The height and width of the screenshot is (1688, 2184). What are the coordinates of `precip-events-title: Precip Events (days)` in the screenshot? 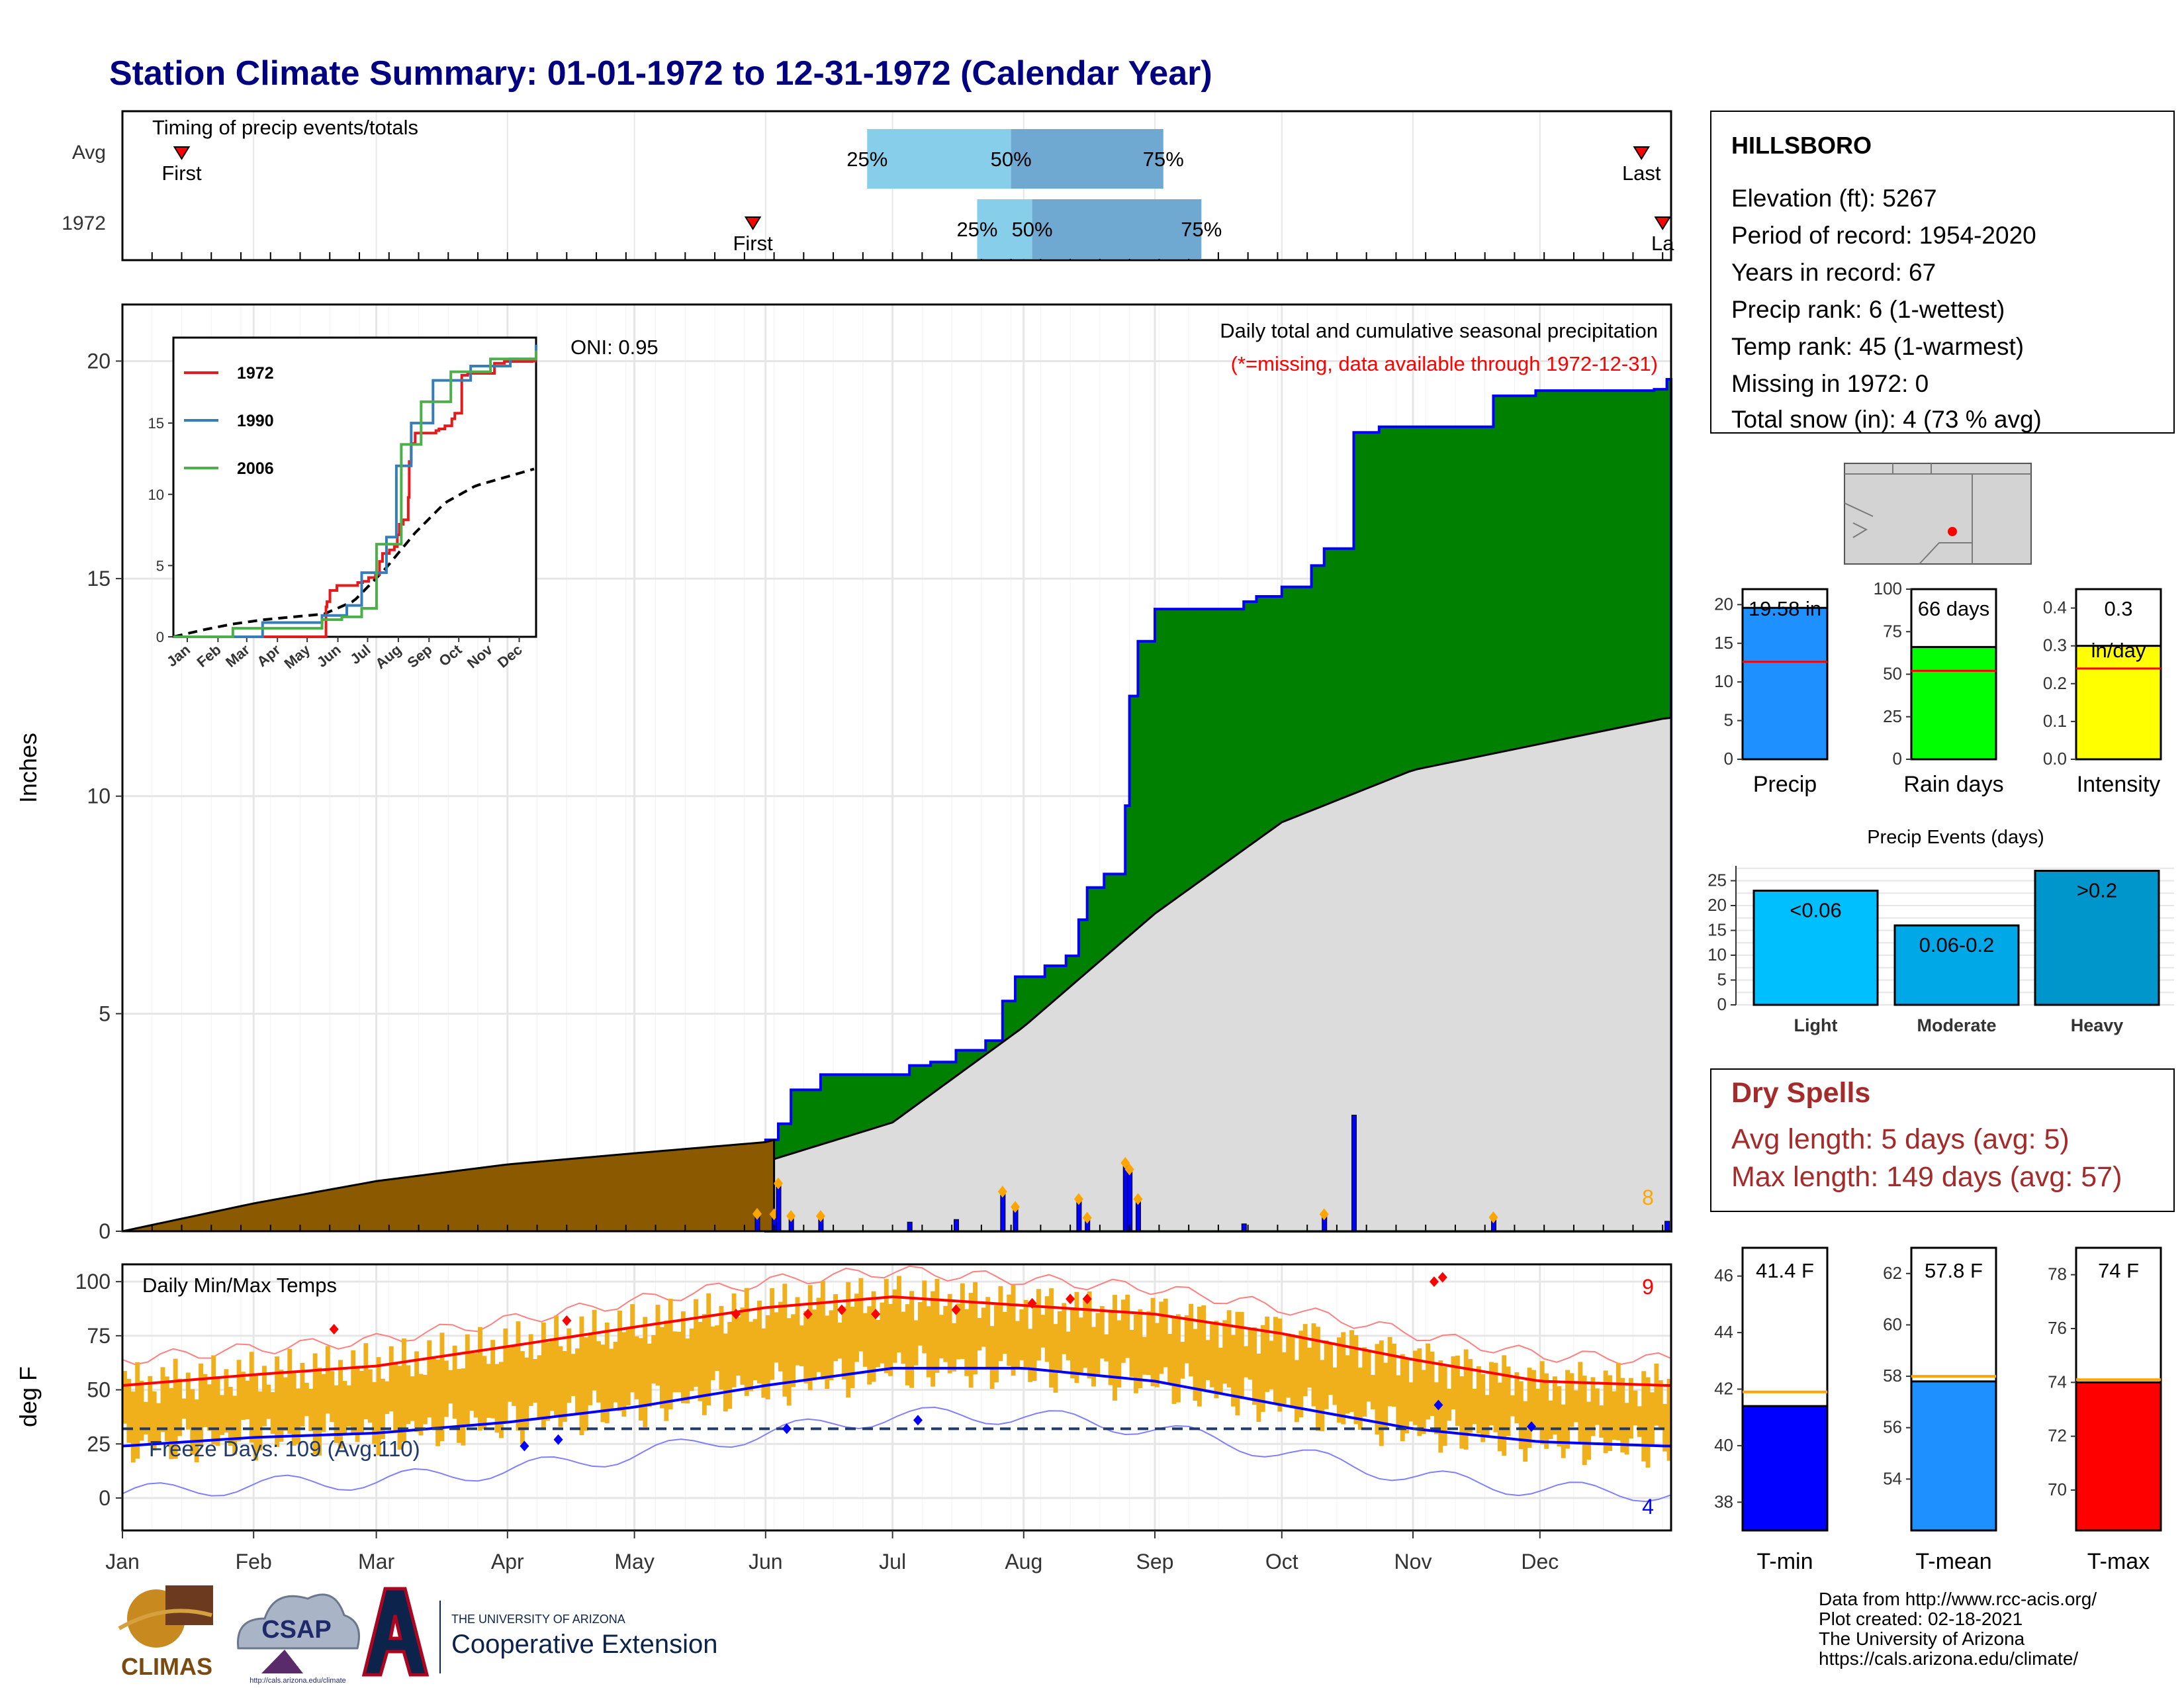 It's located at (1955, 837).